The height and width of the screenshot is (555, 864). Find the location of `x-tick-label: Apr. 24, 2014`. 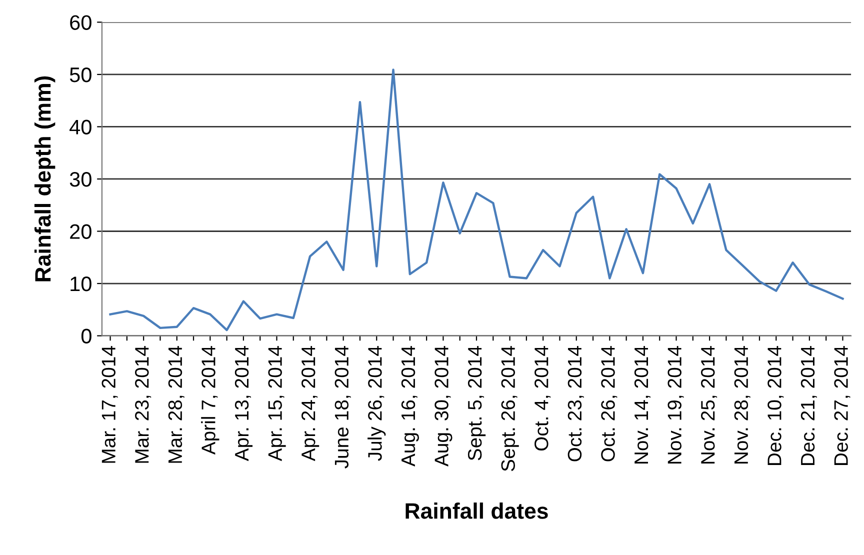

x-tick-label: Apr. 24, 2014 is located at coordinates (310, 404).